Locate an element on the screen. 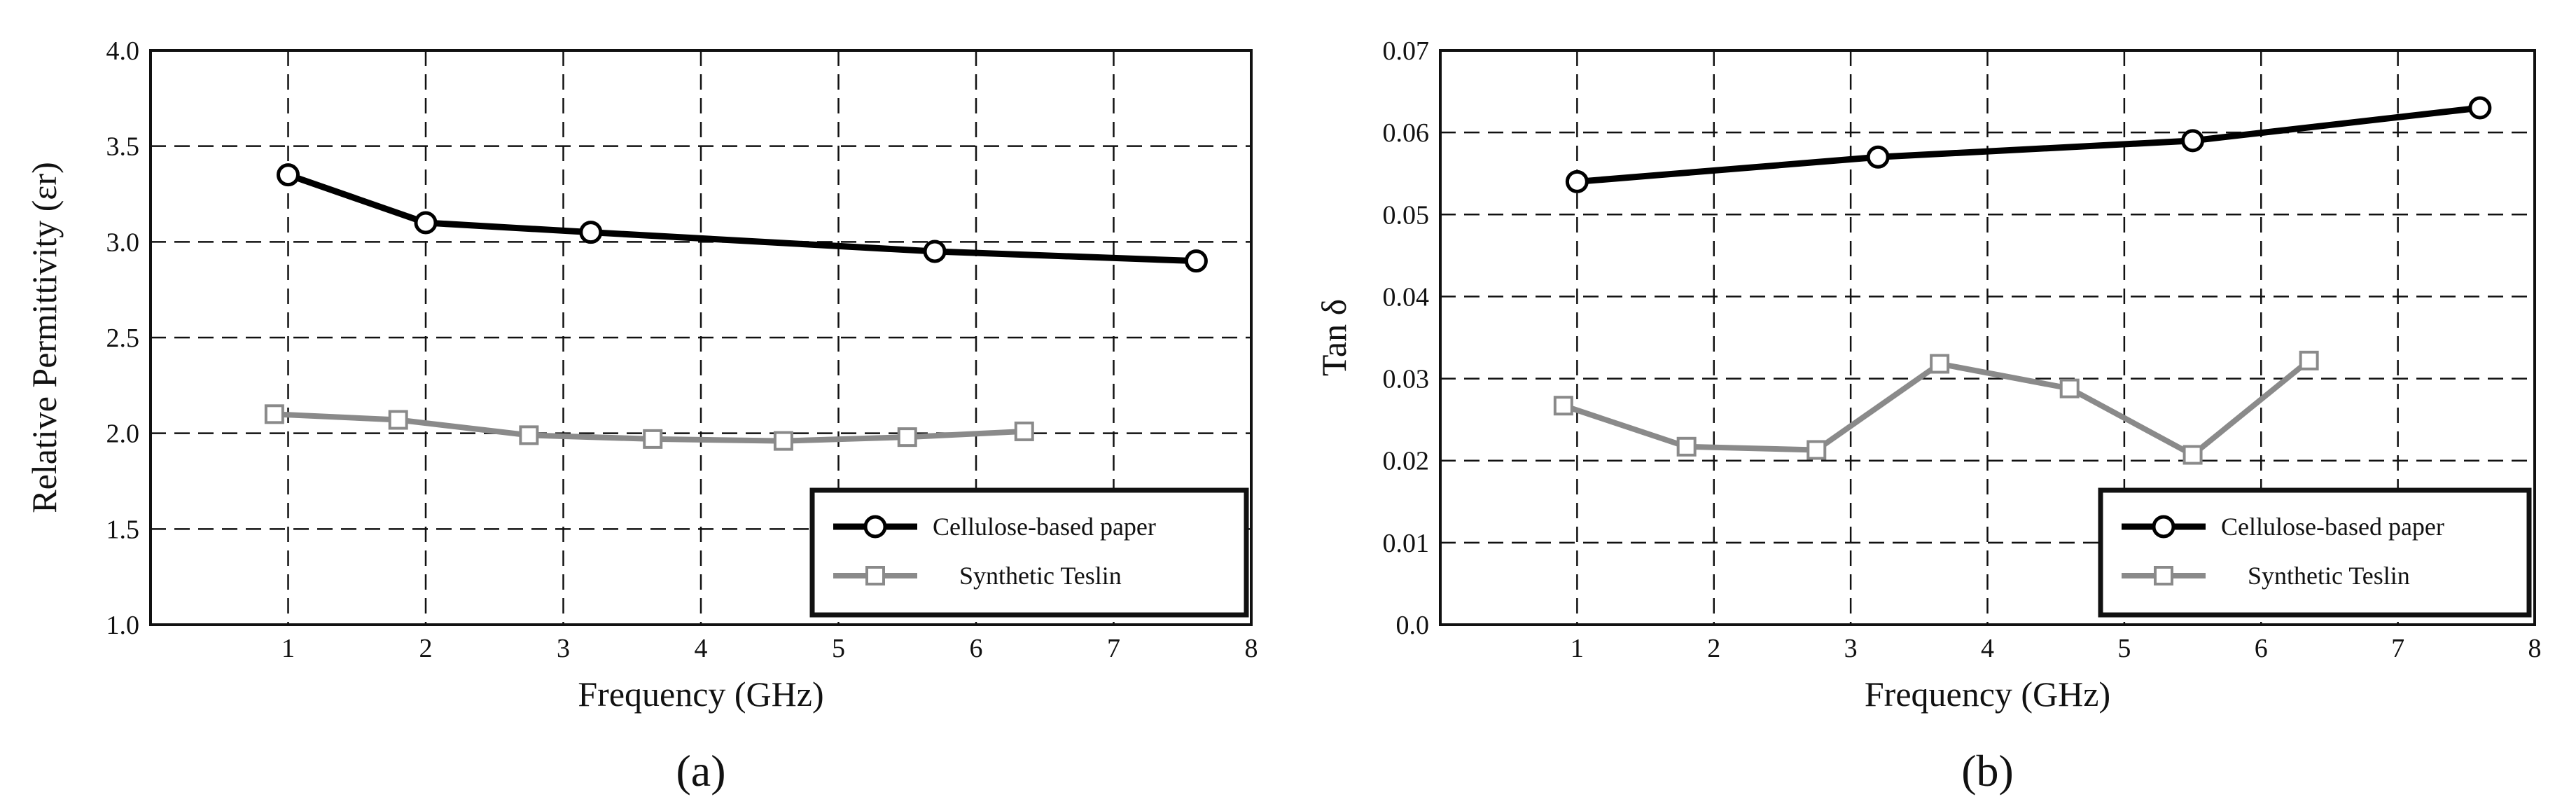  series-line-cellulose is located at coordinates (2029, 144).